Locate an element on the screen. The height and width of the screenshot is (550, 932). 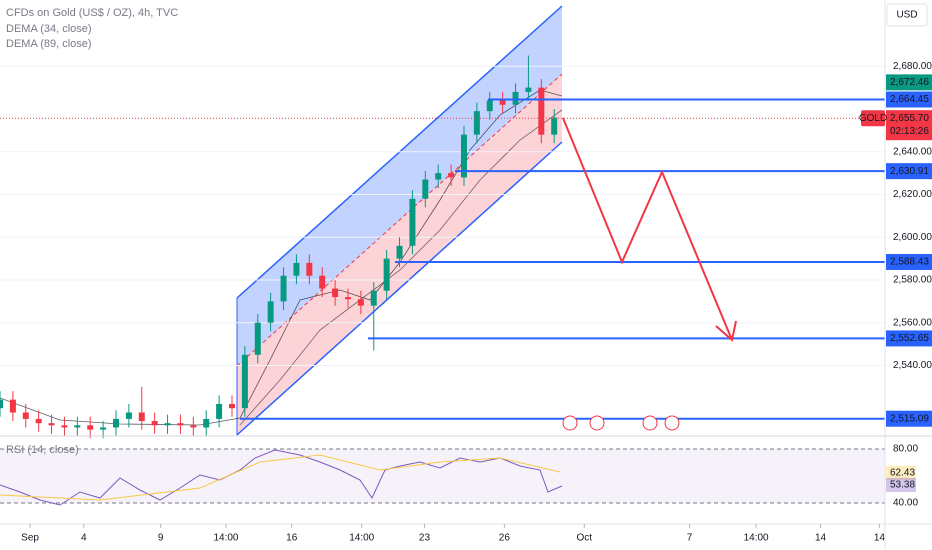
indicator: DEMA (34, close) is located at coordinates (49, 29).